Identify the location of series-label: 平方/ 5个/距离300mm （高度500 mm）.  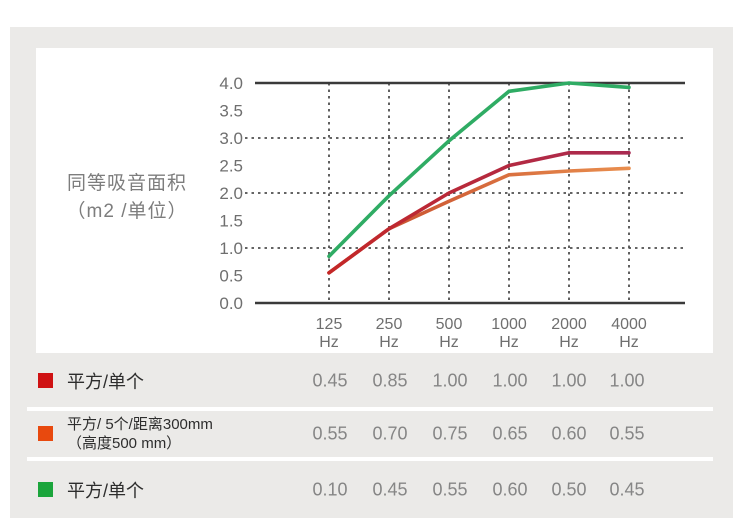
(140, 434).